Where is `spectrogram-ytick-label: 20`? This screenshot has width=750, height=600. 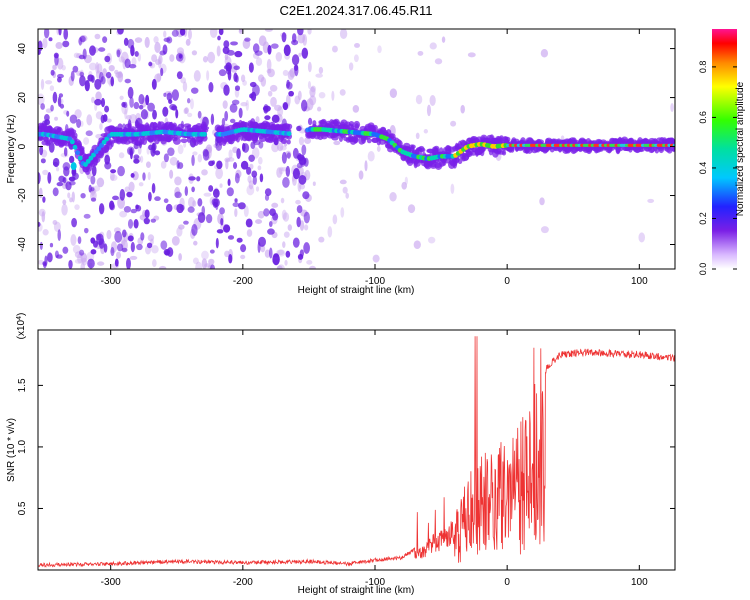 spectrogram-ytick-label: 20 is located at coordinates (22, 98).